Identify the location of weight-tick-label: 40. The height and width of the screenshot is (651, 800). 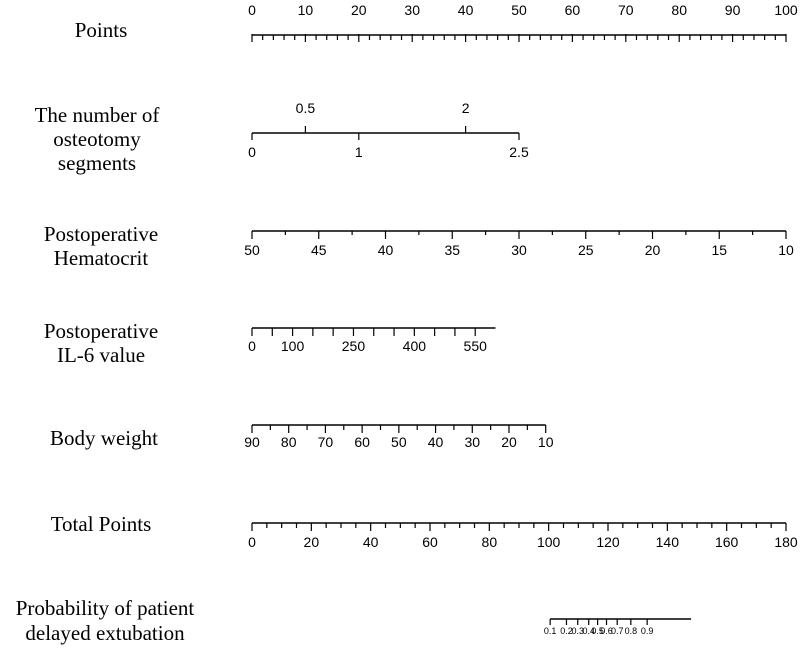
(436, 442).